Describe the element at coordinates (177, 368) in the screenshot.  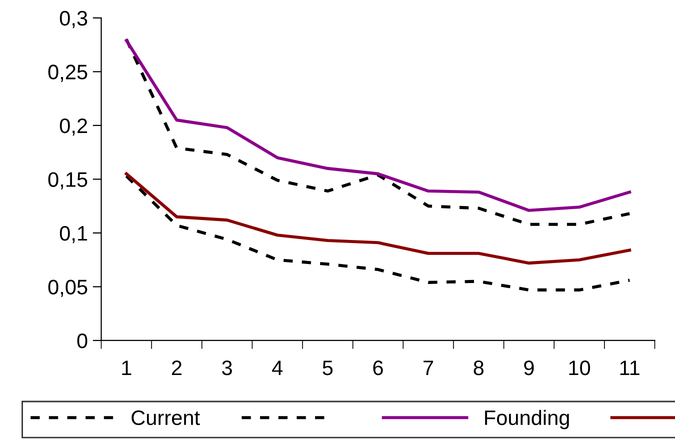
I see `x-tick-label: 2` at that location.